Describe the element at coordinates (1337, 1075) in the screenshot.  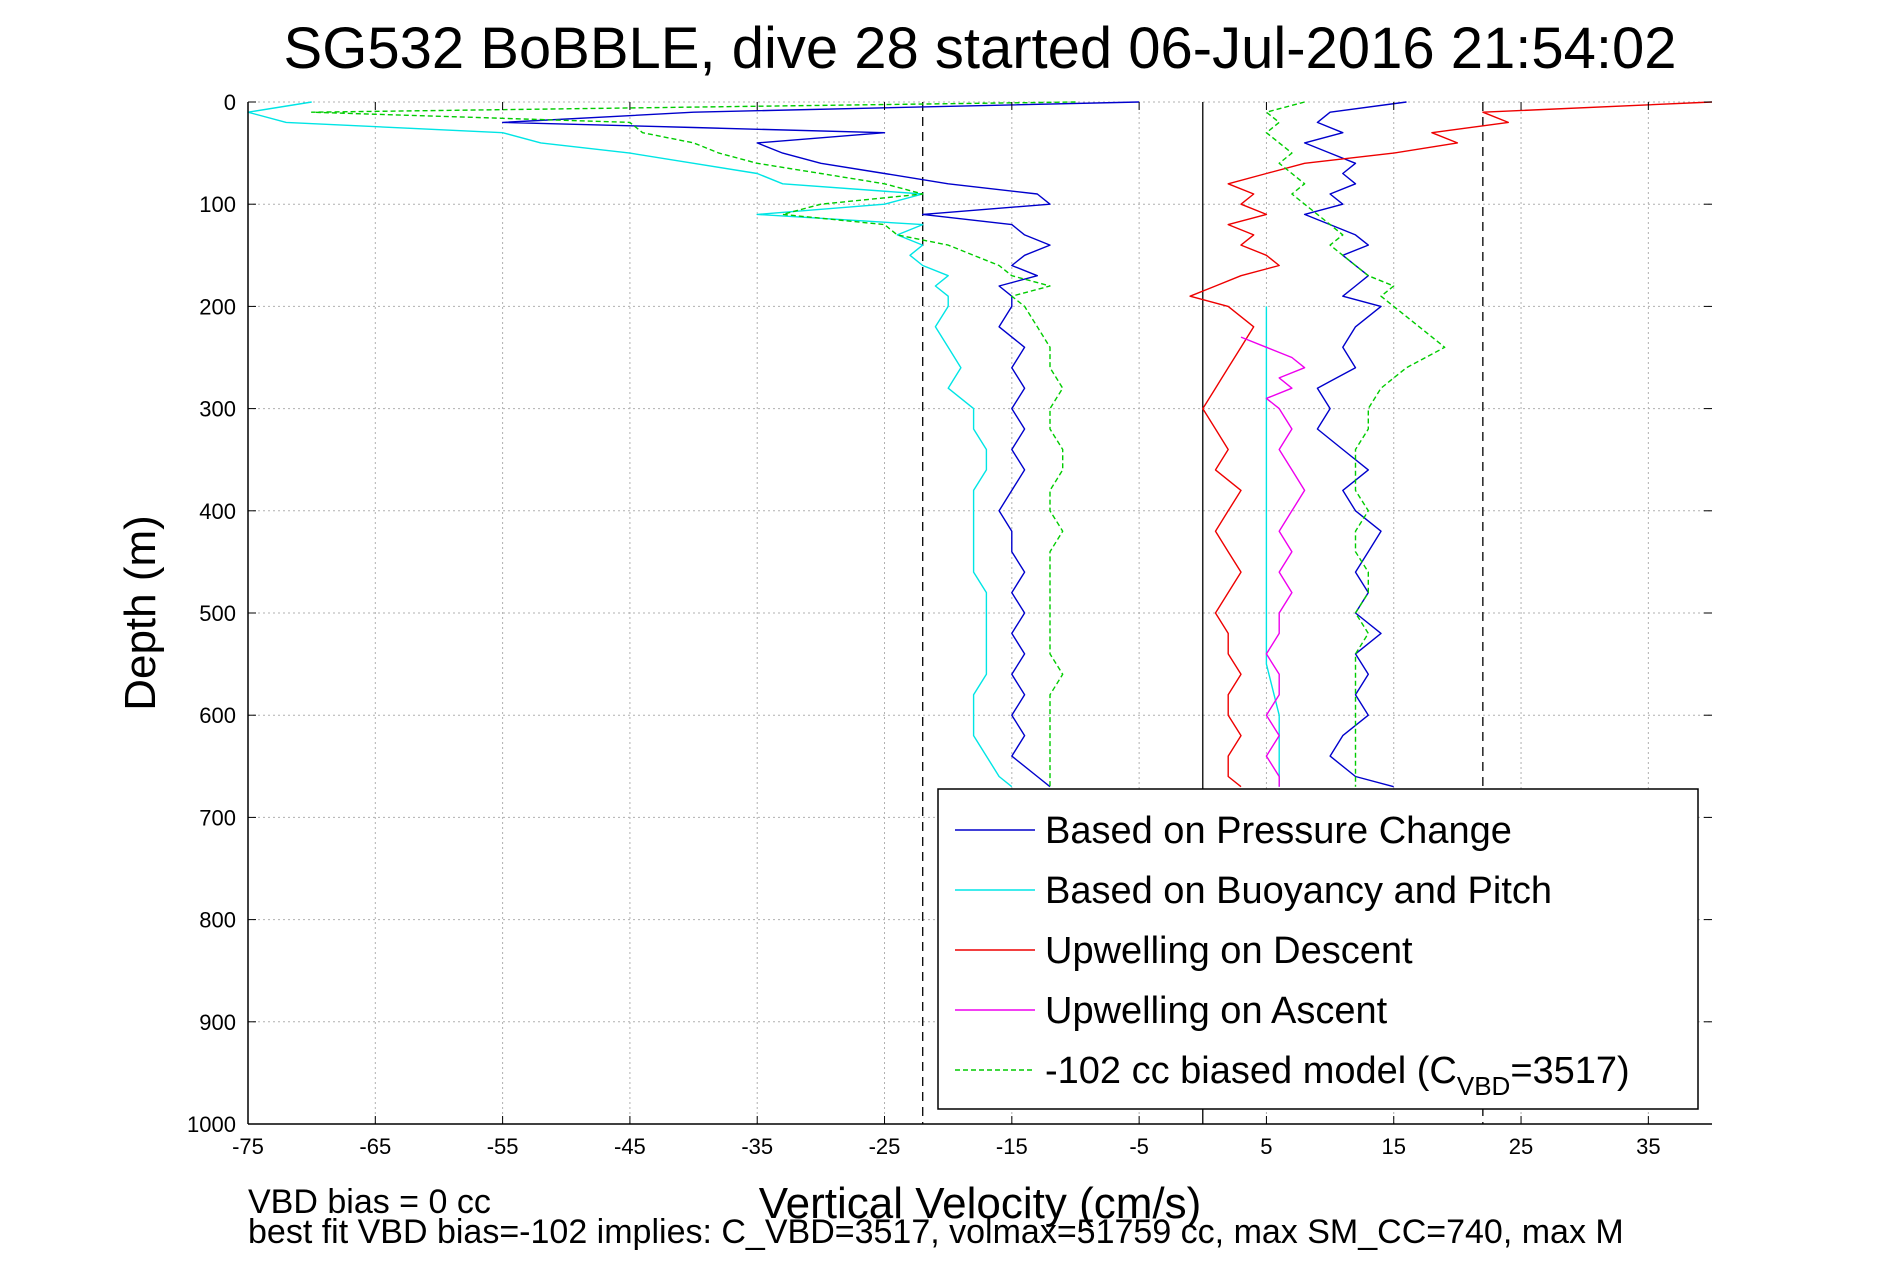
I see `legend-label: -102 cc biased model (CVBD=3517)` at that location.